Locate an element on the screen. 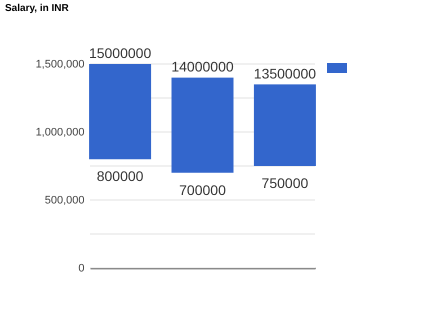 Image resolution: width=447 pixels, height=322 pixels. text: 14000000 is located at coordinates (202, 66).